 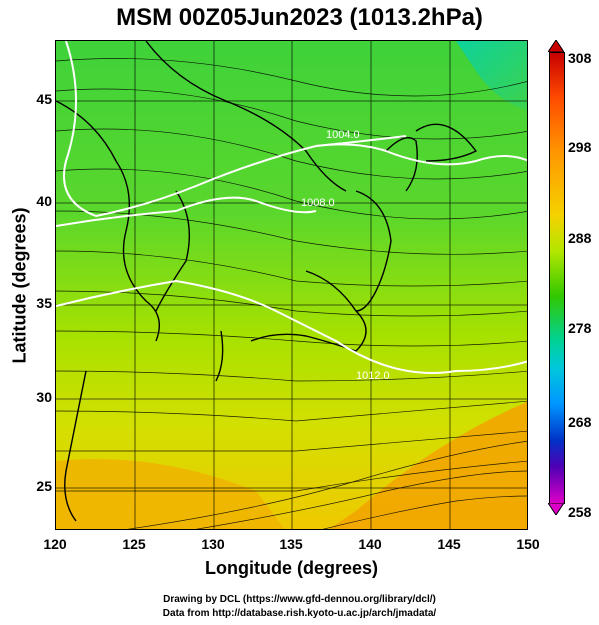 What do you see at coordinates (291, 568) in the screenshot?
I see `x-axis-label: Longitude (degrees)` at bounding box center [291, 568].